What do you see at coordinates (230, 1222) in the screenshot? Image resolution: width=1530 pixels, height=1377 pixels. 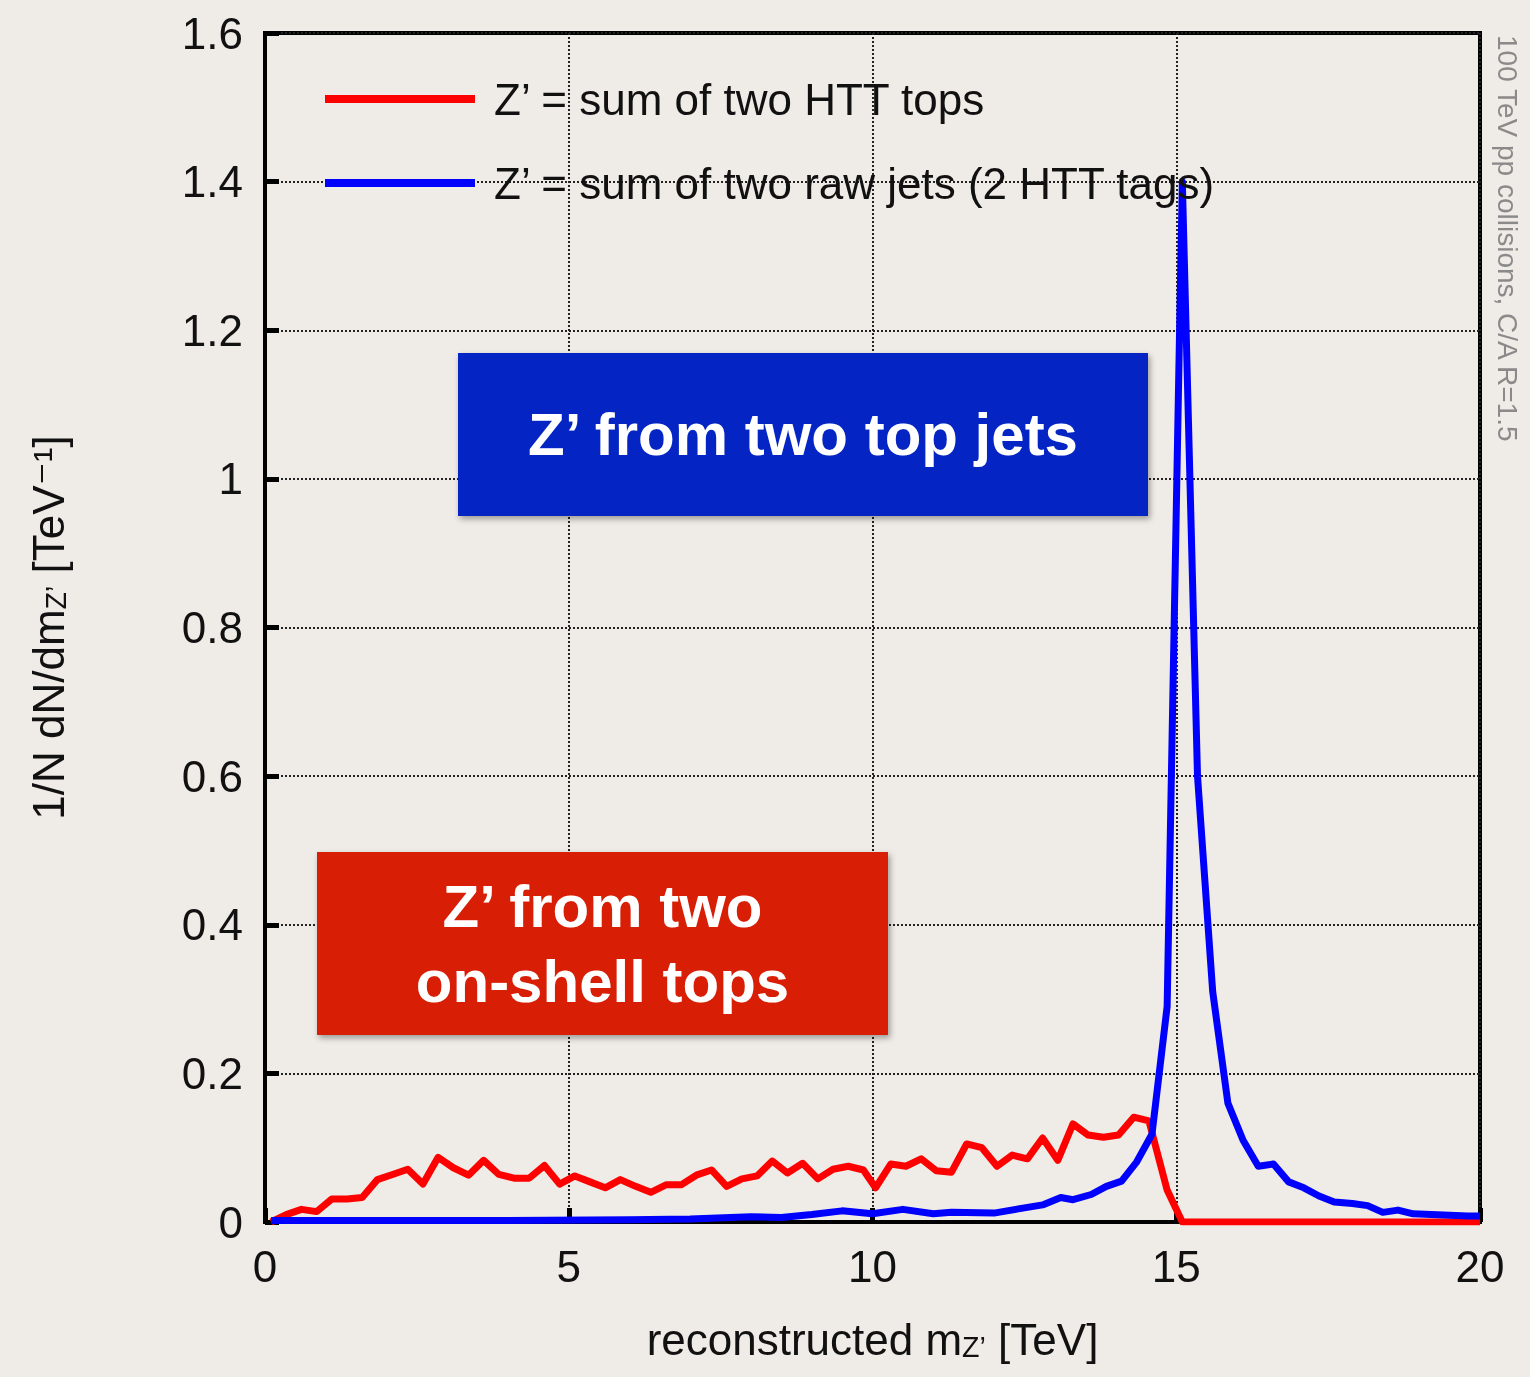 I see `y-tick-label: 0` at bounding box center [230, 1222].